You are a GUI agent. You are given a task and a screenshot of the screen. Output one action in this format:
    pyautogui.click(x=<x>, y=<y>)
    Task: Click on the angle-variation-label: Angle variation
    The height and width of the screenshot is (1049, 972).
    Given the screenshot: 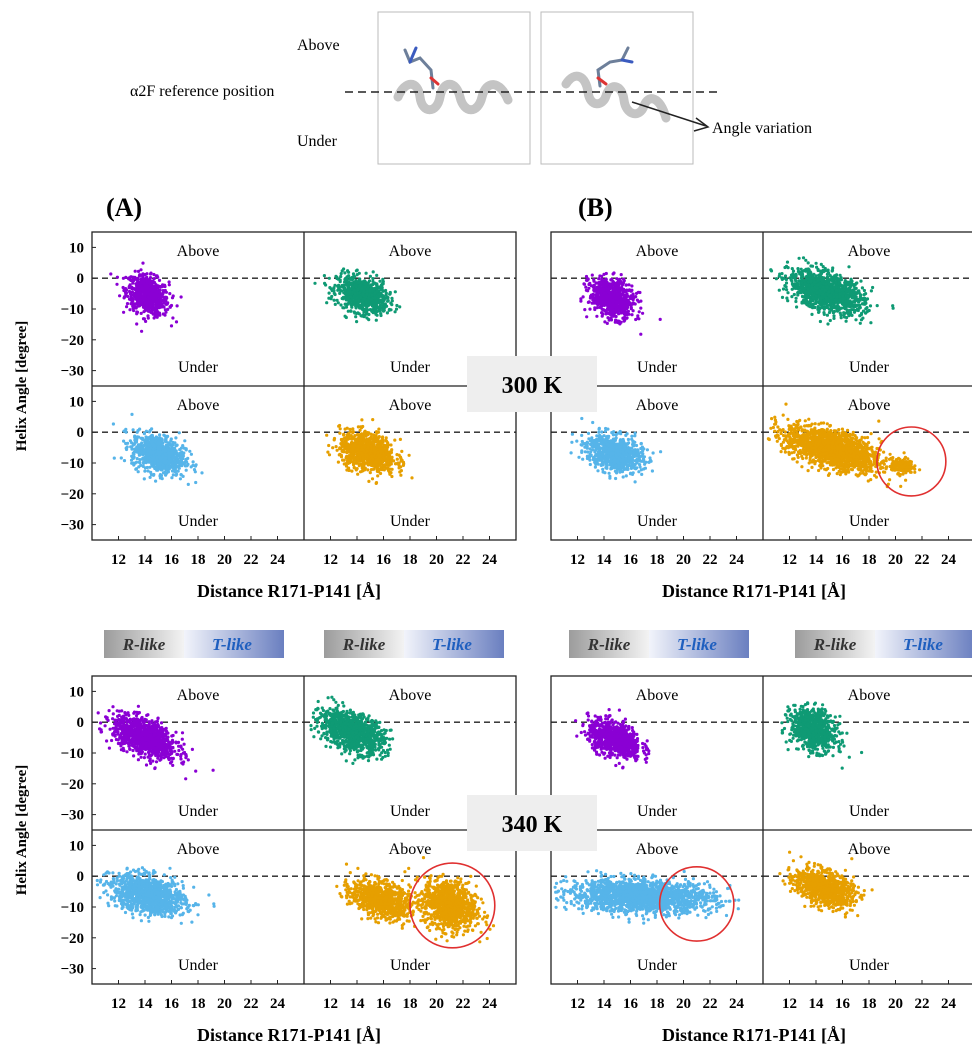 What is the action you would take?
    pyautogui.click(x=762, y=128)
    